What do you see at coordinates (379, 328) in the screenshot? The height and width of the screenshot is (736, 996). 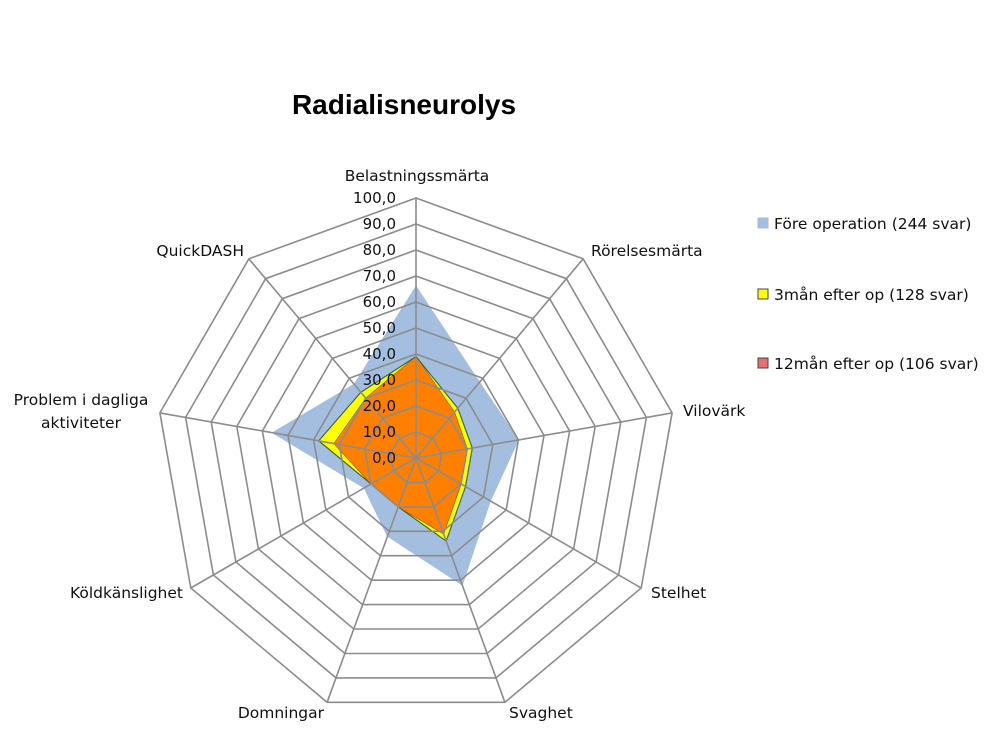 I see `tick-label: 50,0` at bounding box center [379, 328].